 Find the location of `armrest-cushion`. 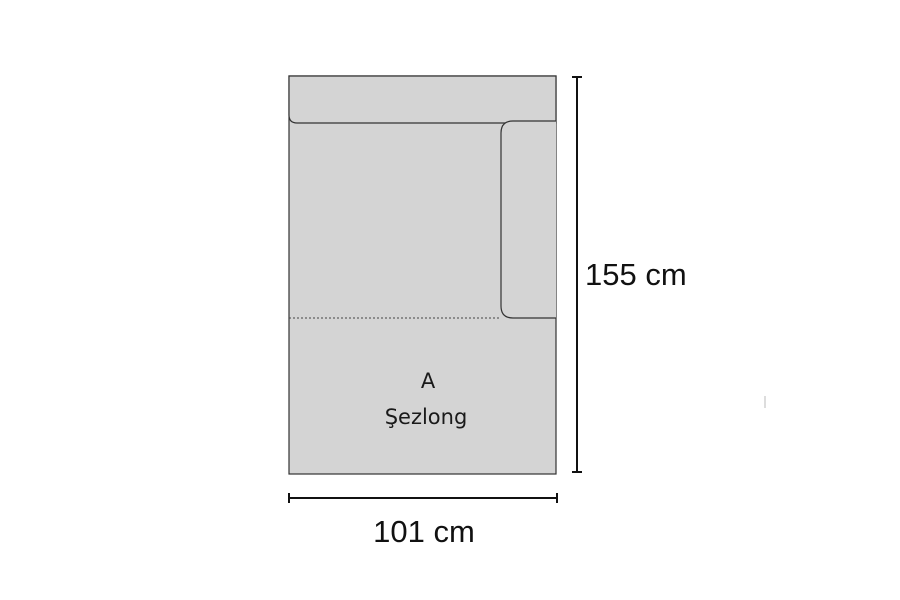

armrest-cushion is located at coordinates (528, 219).